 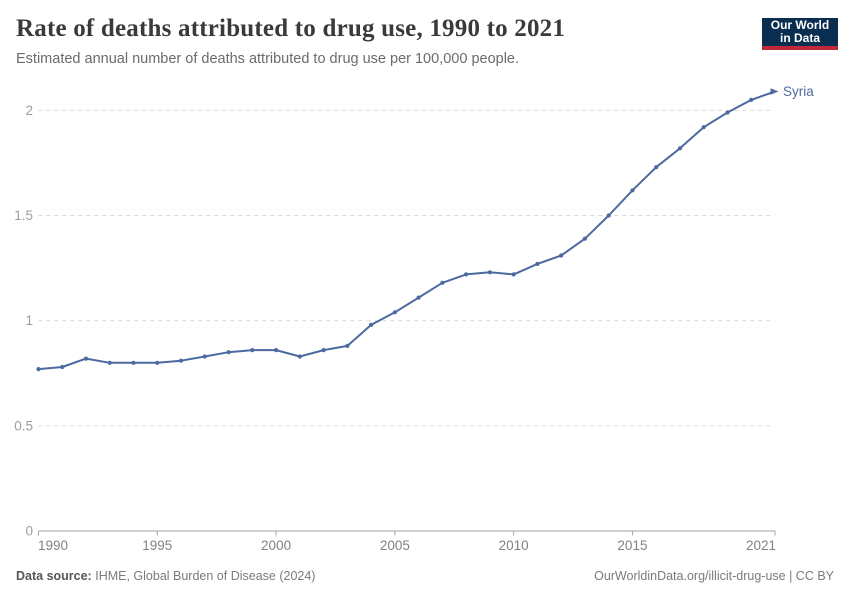 What do you see at coordinates (774, 91) in the screenshot?
I see `line-end-arrow-icon` at bounding box center [774, 91].